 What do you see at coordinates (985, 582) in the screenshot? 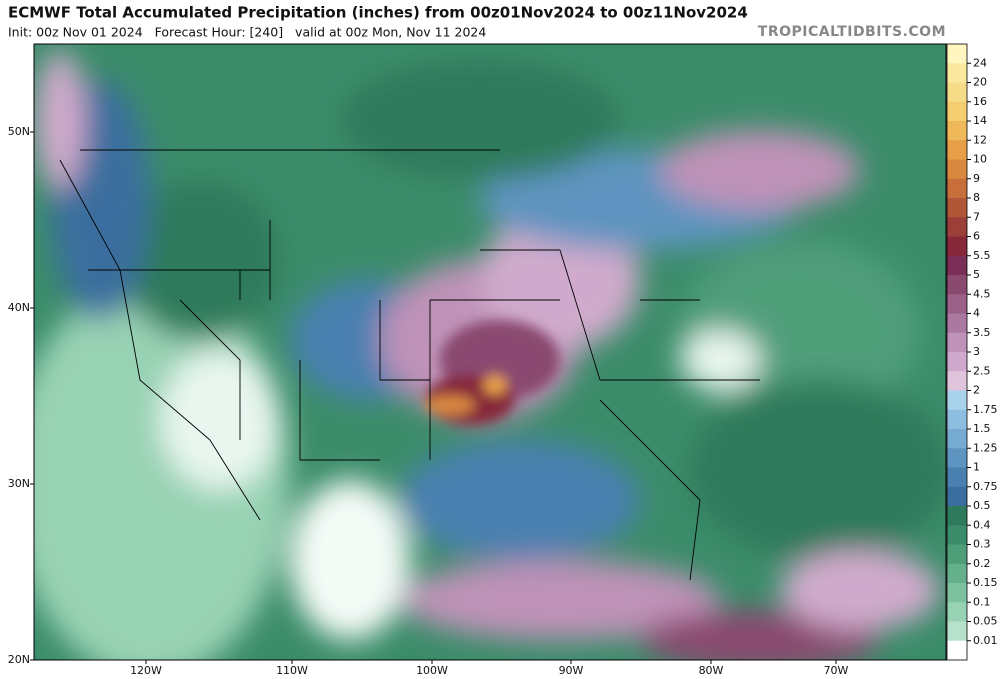
I see `colorbar-label: 0.15` at bounding box center [985, 582].